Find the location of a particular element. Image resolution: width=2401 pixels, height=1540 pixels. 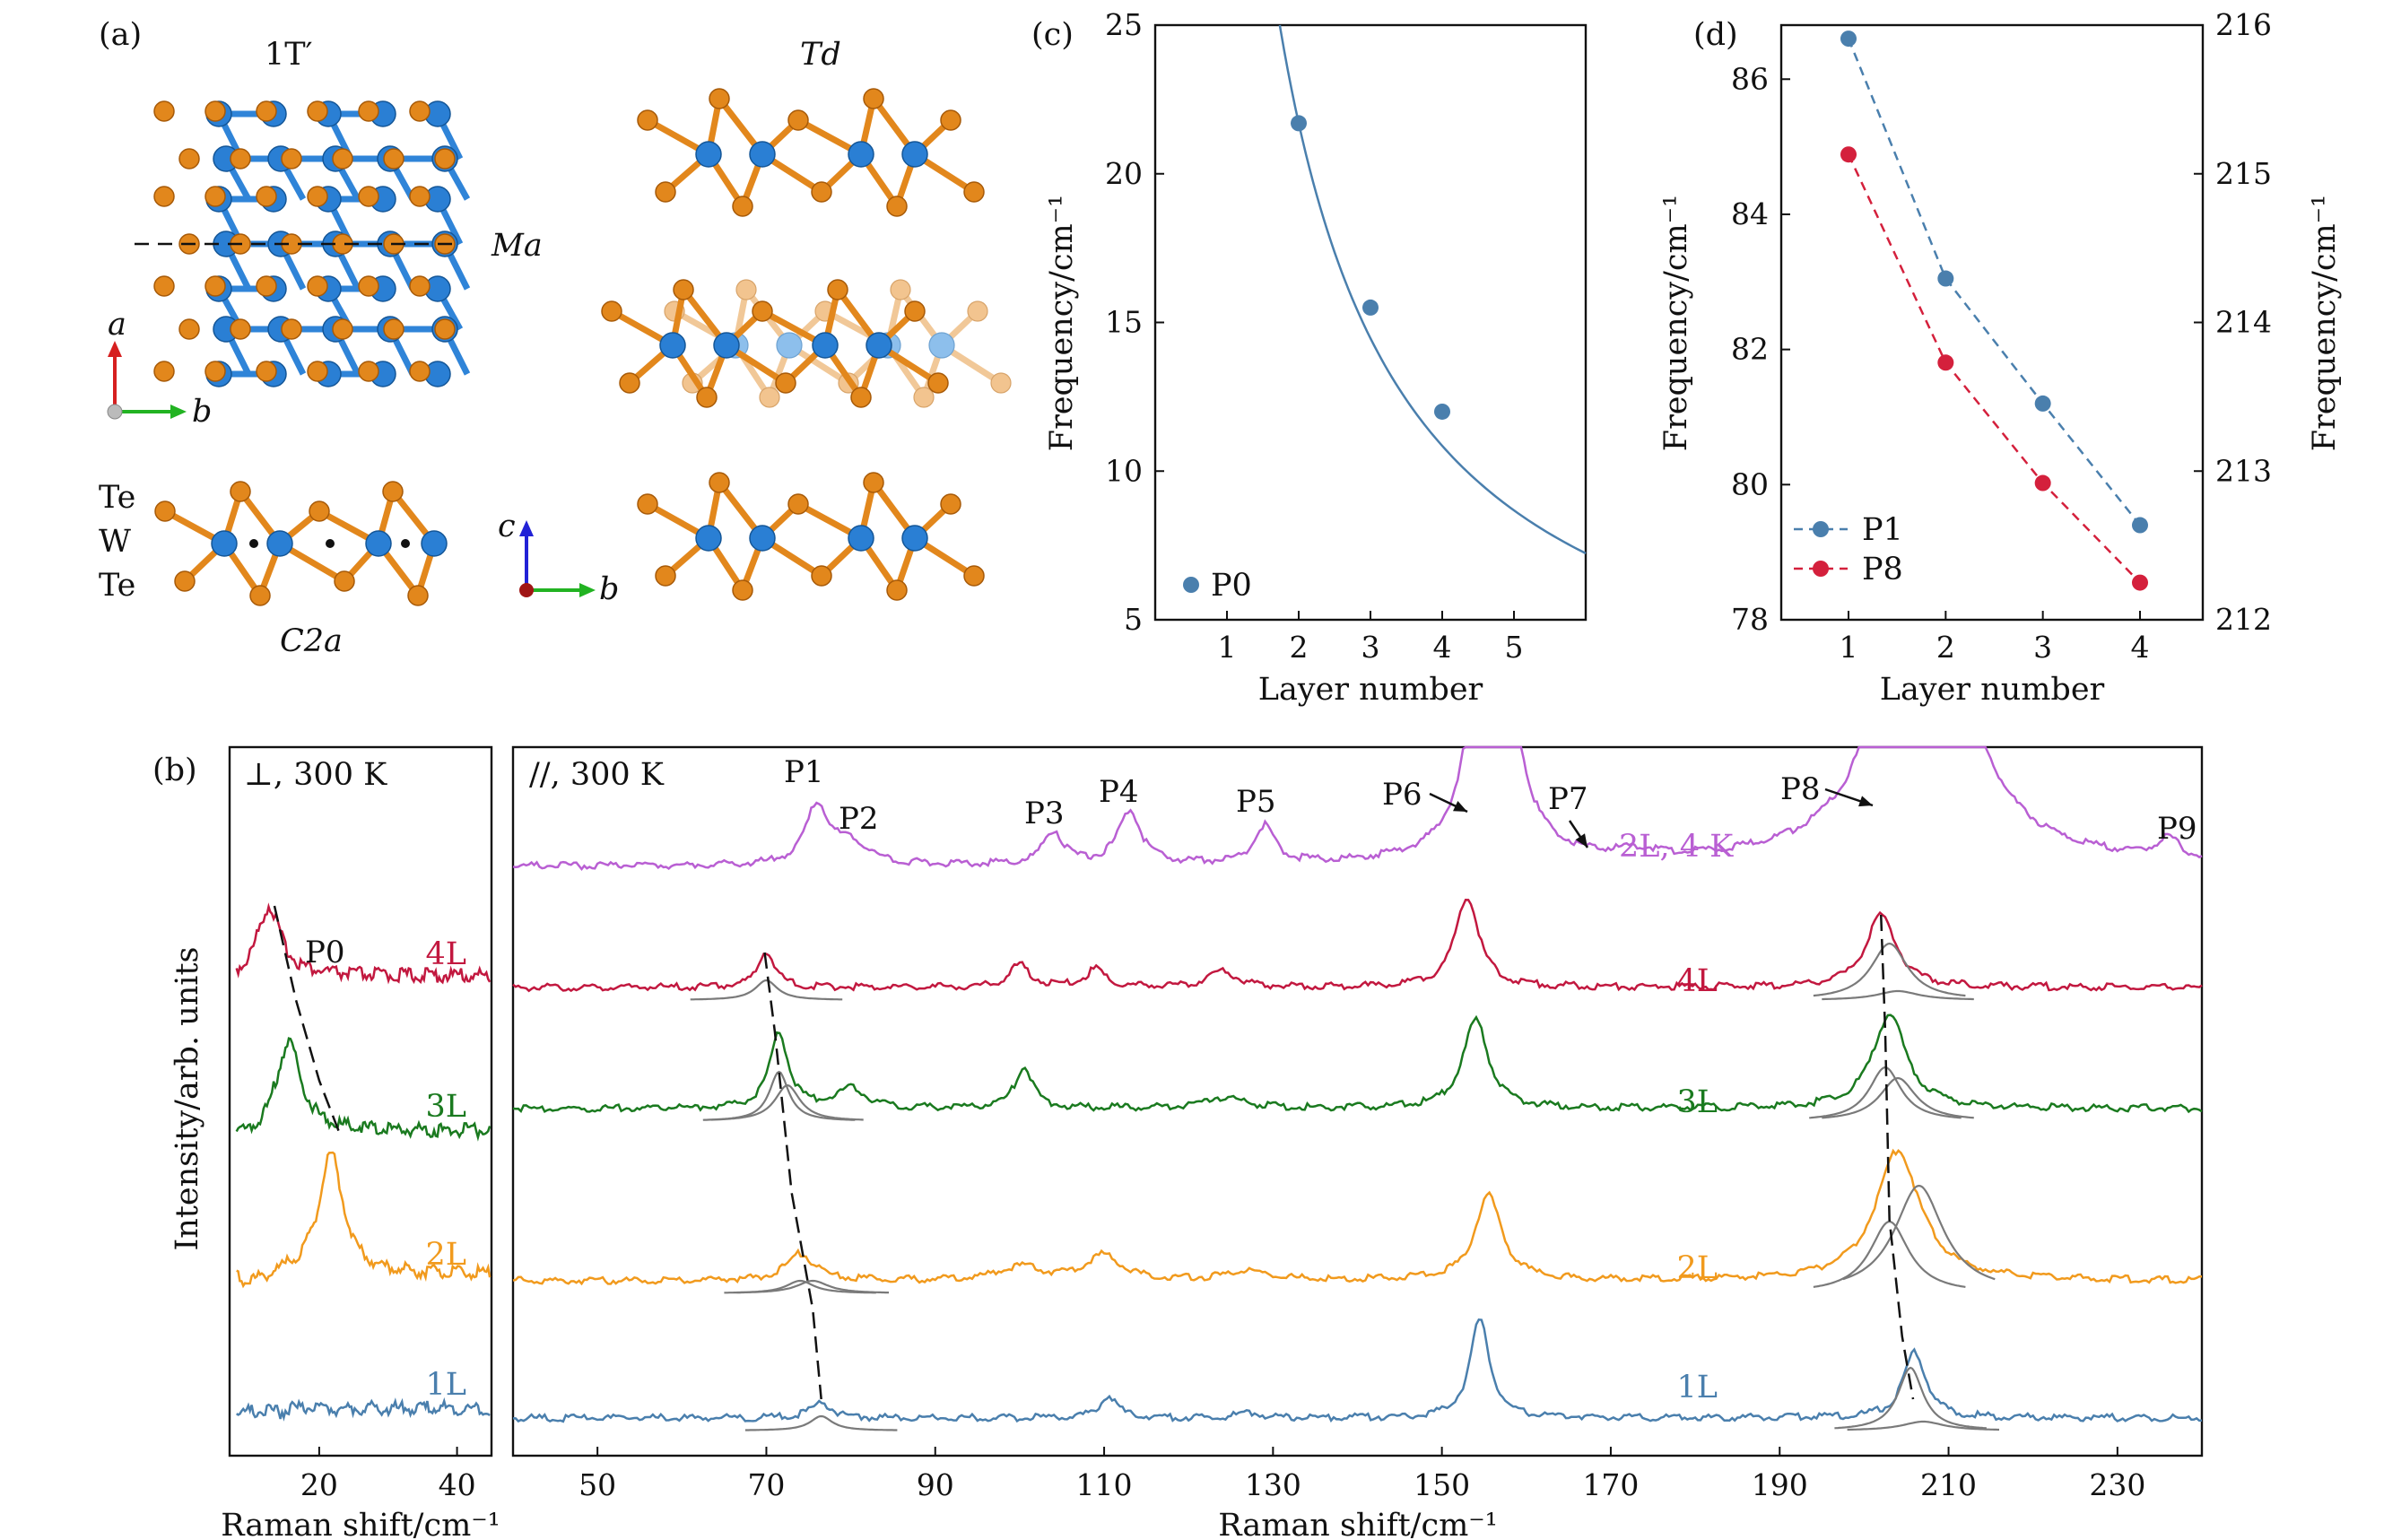

x-tick-label: 3 is located at coordinates (1370, 647).